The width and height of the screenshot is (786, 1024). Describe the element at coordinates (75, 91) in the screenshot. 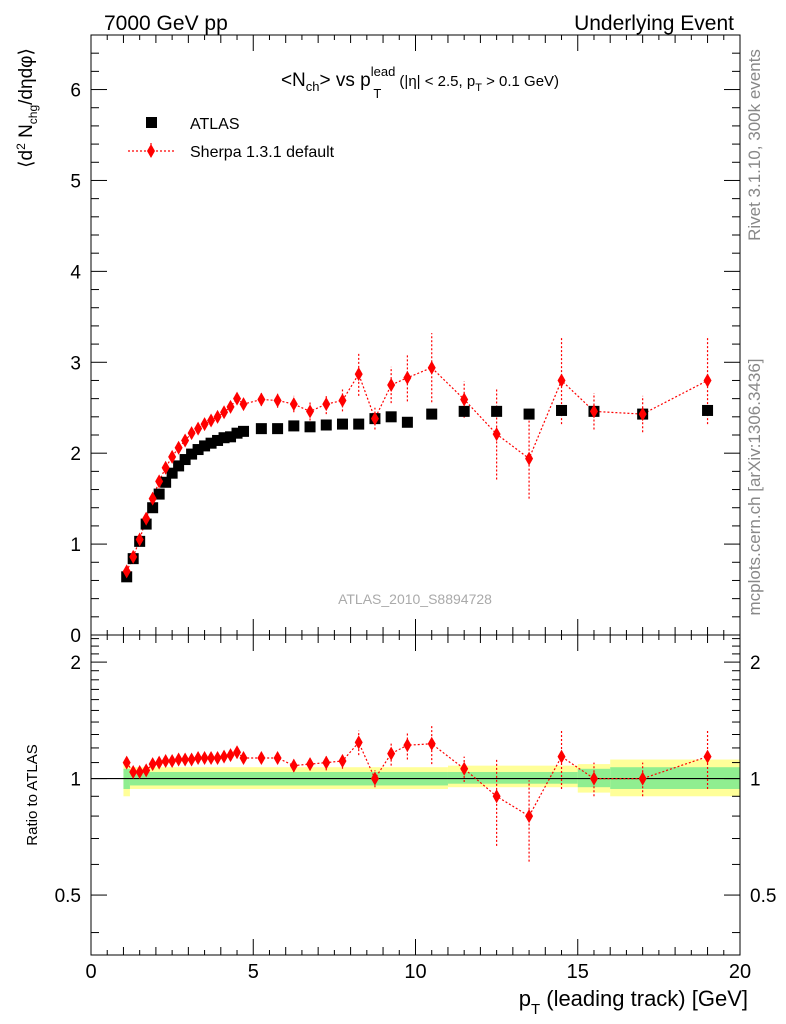

I see `y-tick-label: 6` at that location.